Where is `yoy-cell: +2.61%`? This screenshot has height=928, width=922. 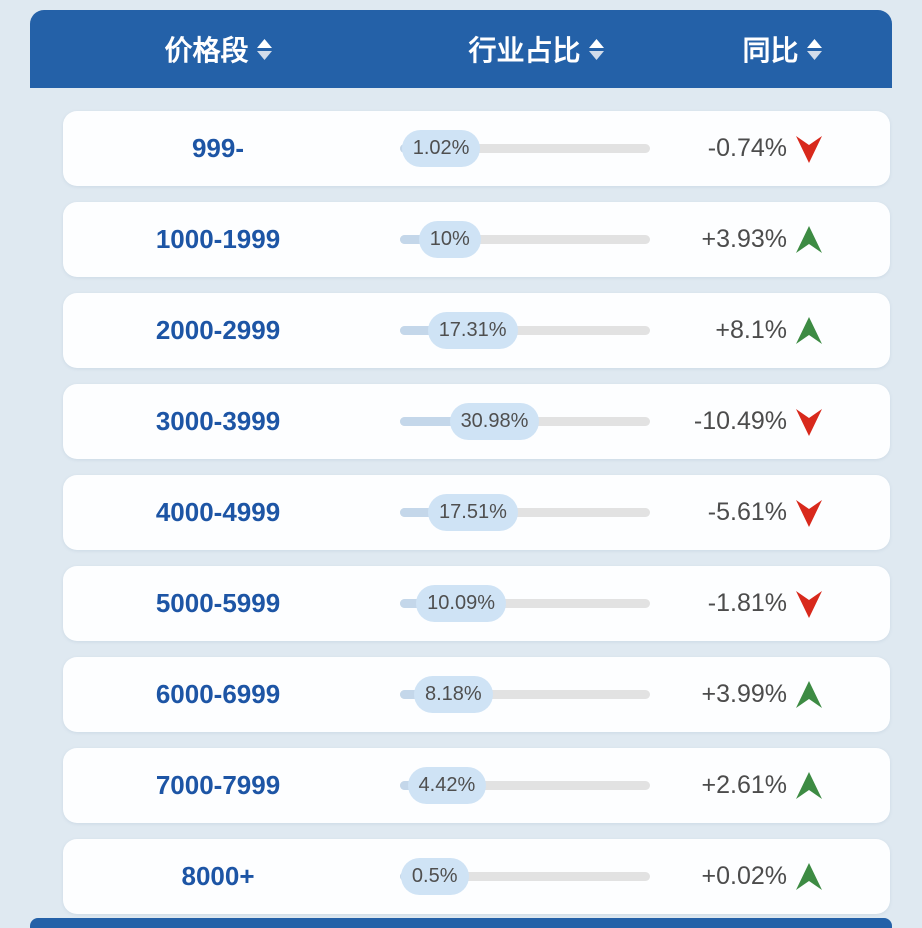 yoy-cell: +2.61% is located at coordinates (692, 785).